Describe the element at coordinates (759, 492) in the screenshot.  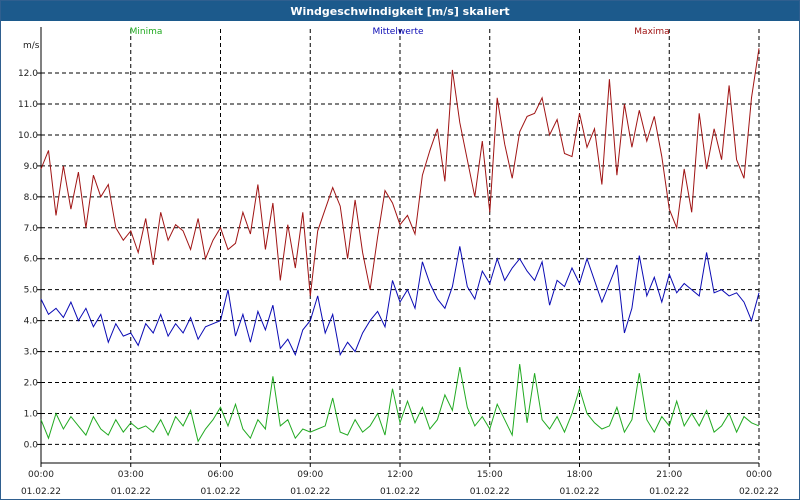
I see `x-tick-date: 02.02.22` at that location.